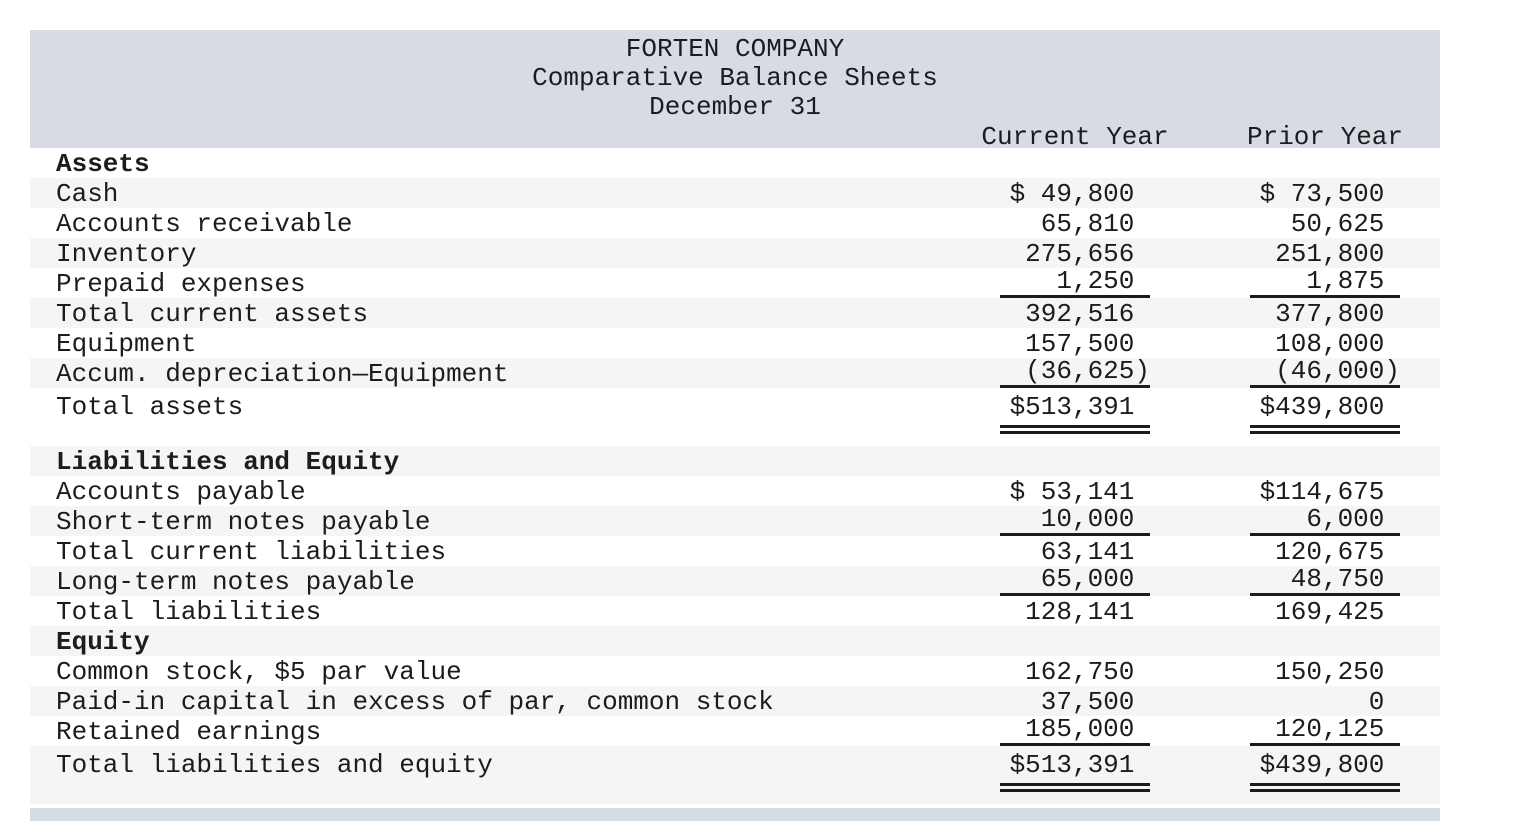  What do you see at coordinates (1329, 492) in the screenshot?
I see `prior-year-value: $114,675` at bounding box center [1329, 492].